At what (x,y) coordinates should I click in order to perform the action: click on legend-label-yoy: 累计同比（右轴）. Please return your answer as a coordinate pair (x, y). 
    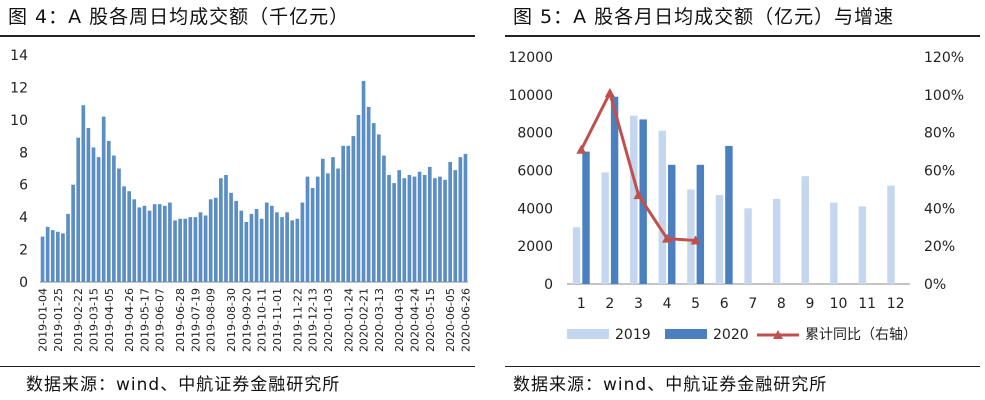
    Looking at the image, I should click on (861, 335).